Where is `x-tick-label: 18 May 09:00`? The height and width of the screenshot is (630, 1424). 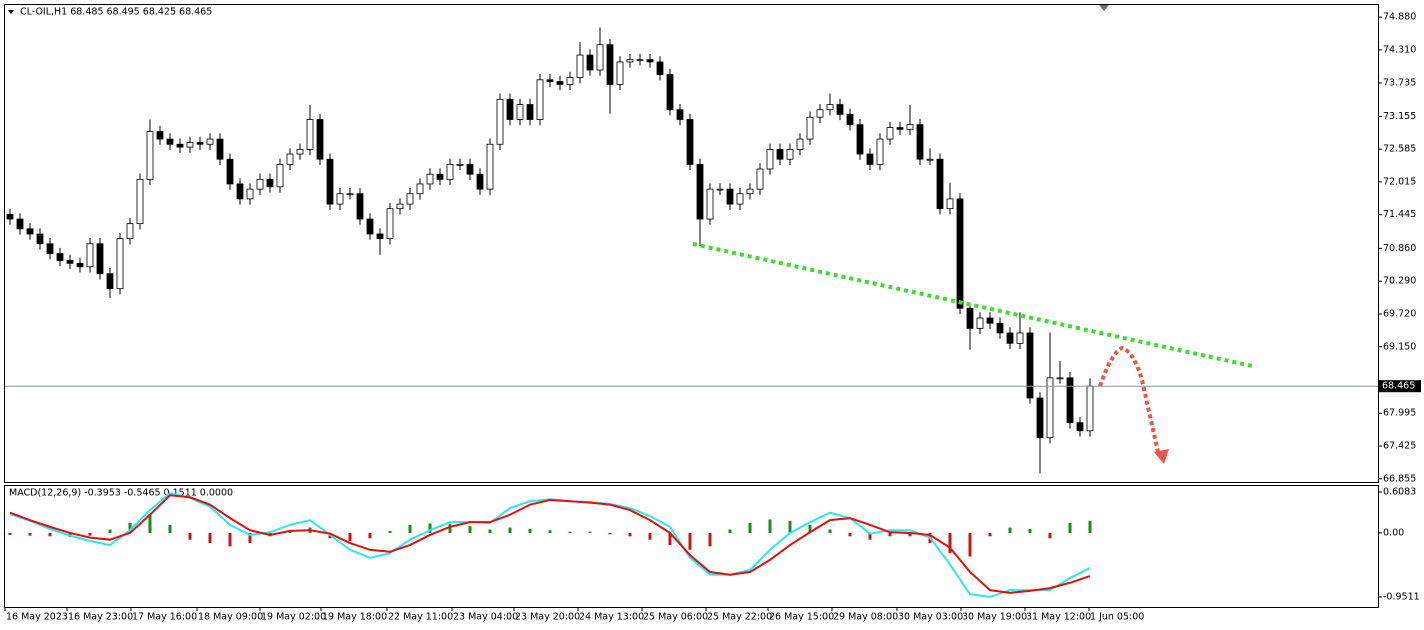
x-tick-label: 18 May 09:00 is located at coordinates (230, 617).